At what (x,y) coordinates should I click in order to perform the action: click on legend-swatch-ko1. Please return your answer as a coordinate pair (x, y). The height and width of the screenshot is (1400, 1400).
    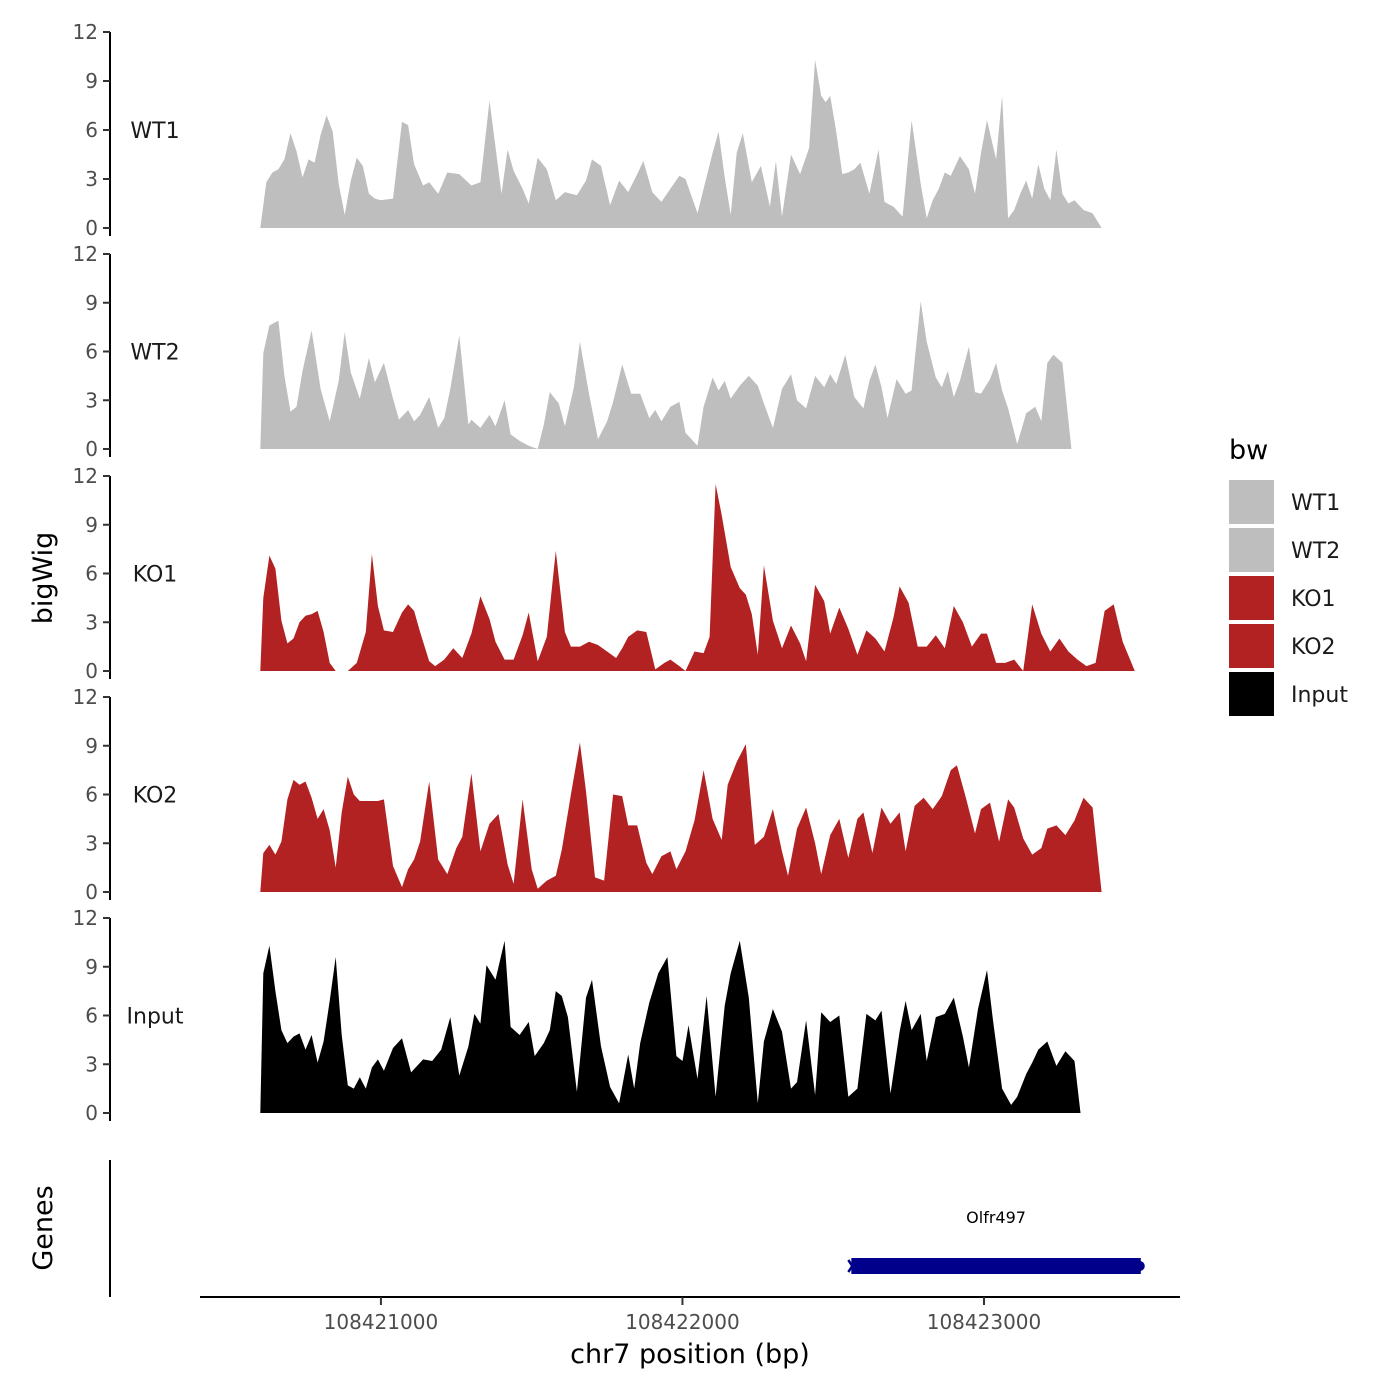
    Looking at the image, I should click on (1251, 598).